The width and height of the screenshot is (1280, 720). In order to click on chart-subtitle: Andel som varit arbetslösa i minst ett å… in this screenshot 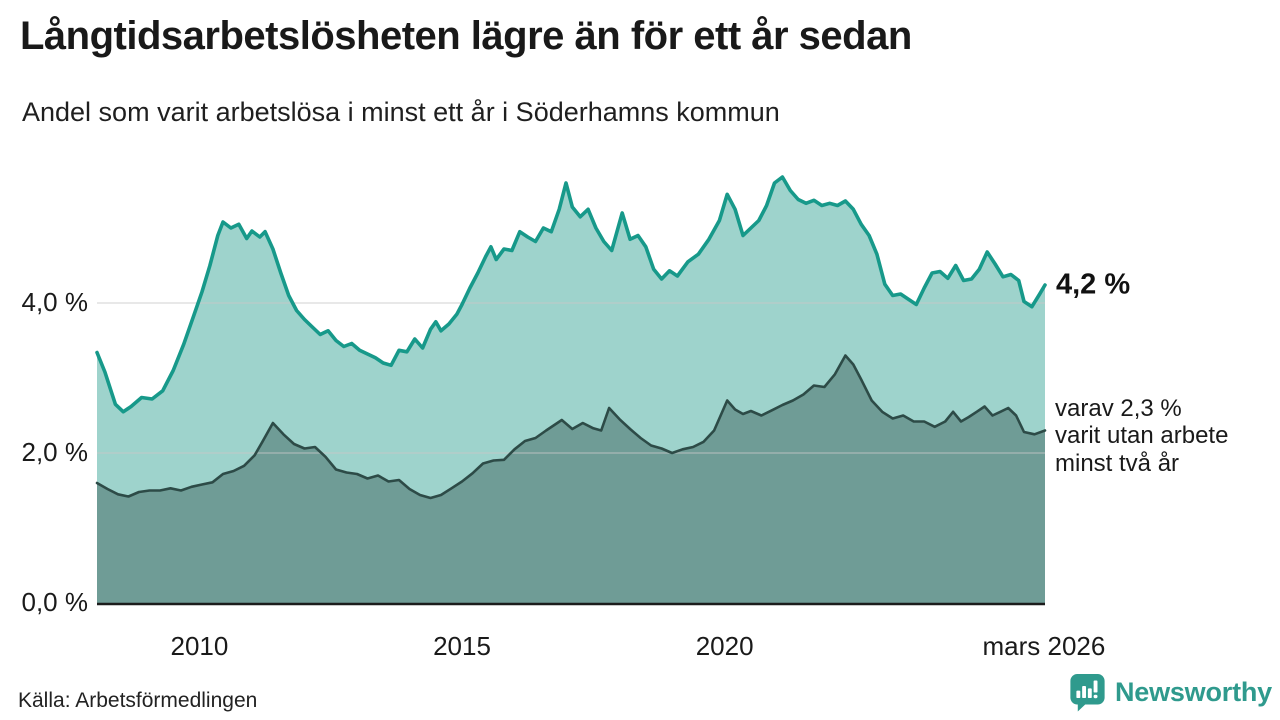, I will do `click(401, 112)`.